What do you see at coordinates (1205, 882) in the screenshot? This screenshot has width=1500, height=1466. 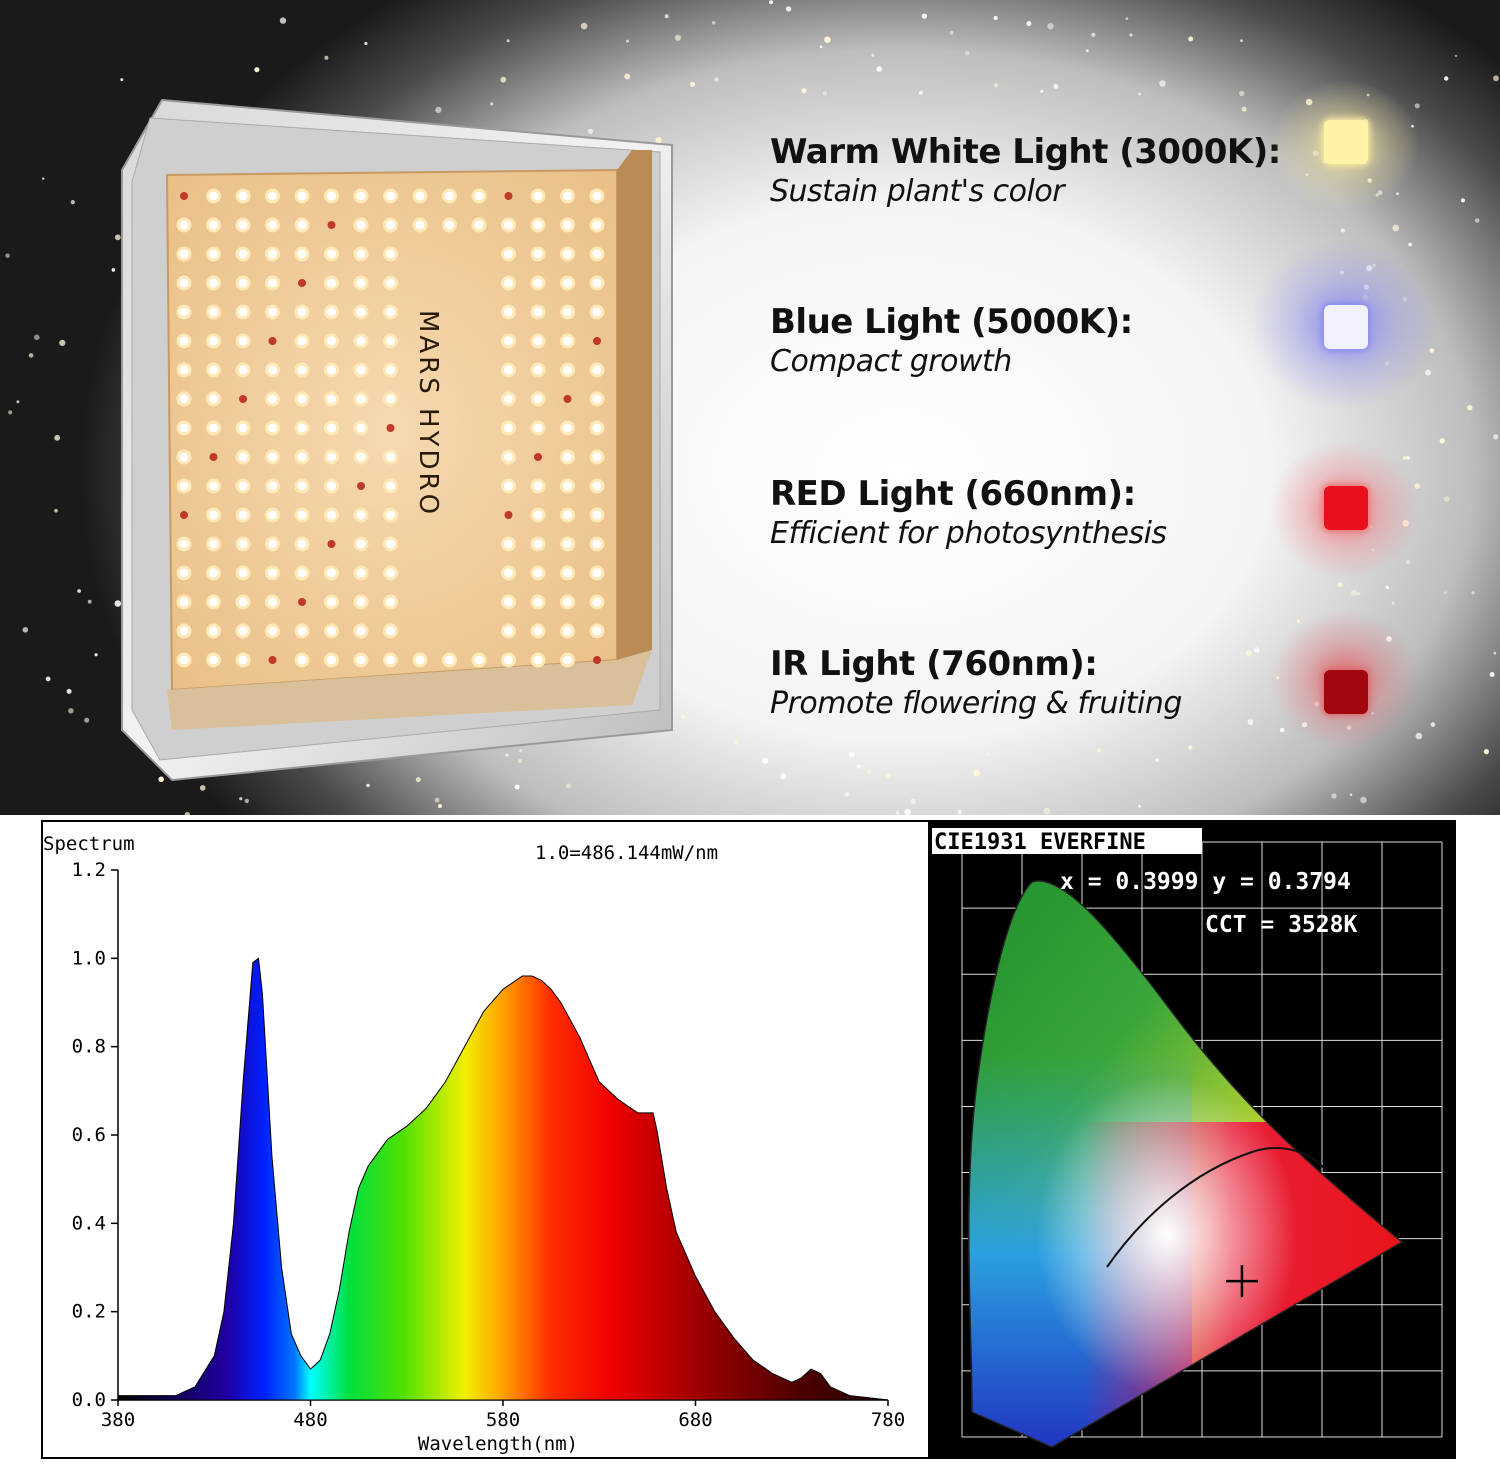 I see `cie-coordinates: x = 0.3999 y = 0.3794` at bounding box center [1205, 882].